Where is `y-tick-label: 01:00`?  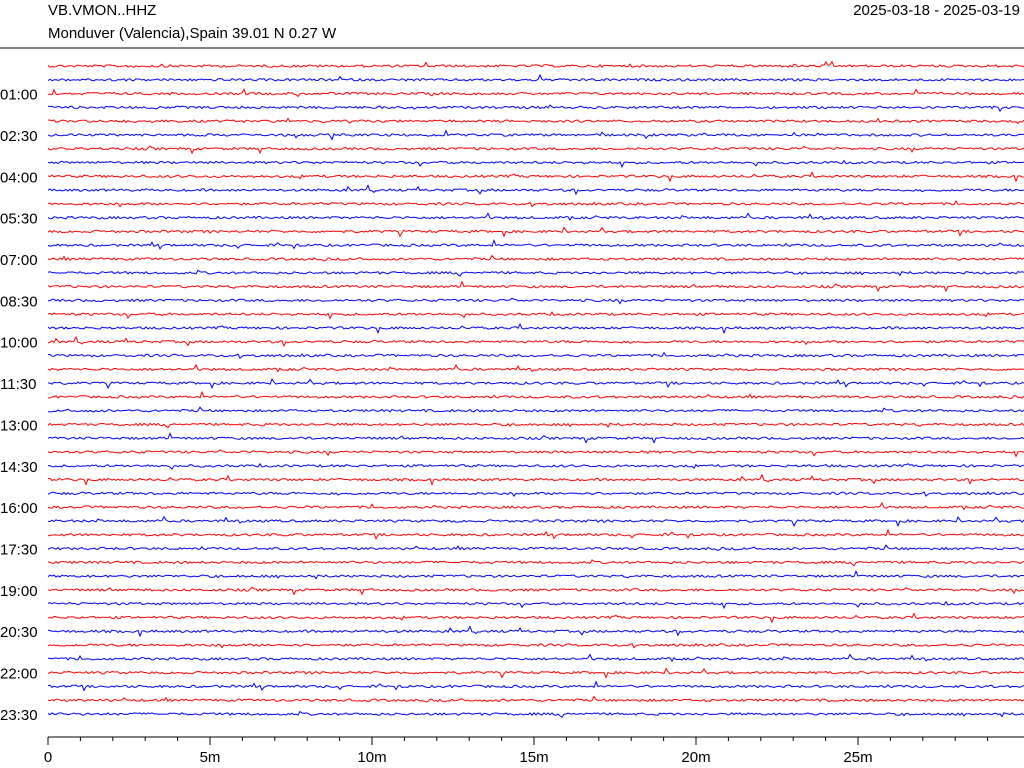 y-tick-label: 01:00 is located at coordinates (19, 95).